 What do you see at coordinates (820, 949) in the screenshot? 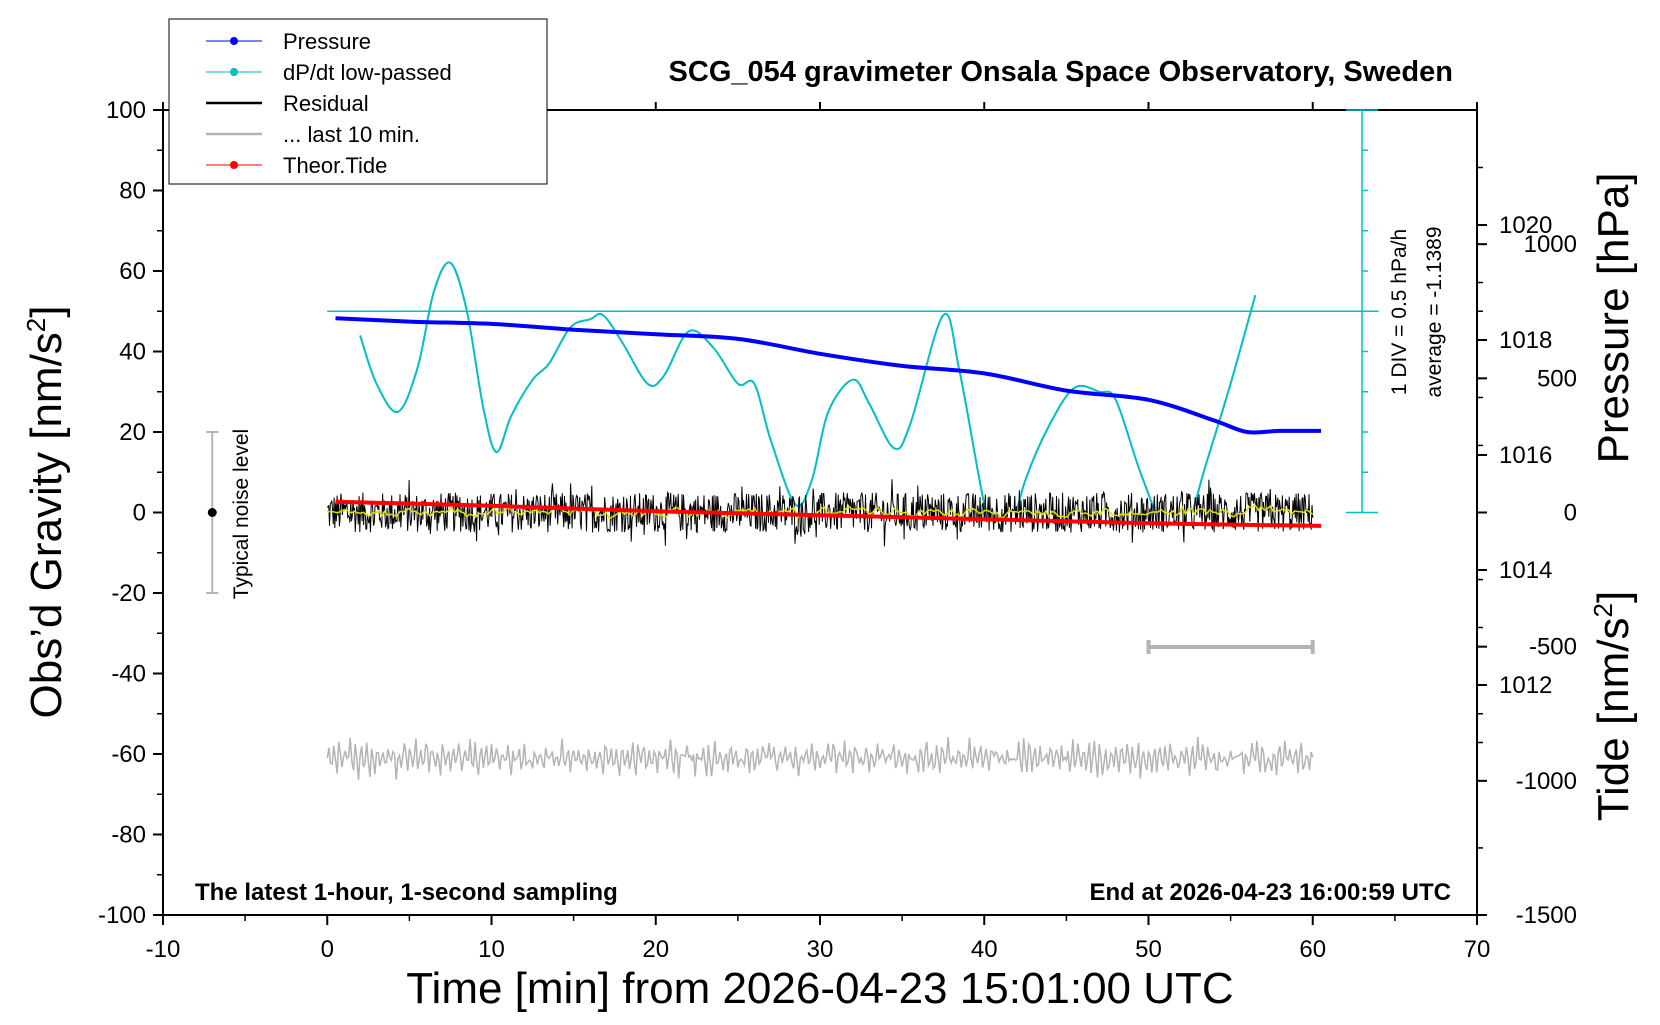
I see `x-tick-label: 30` at bounding box center [820, 949].